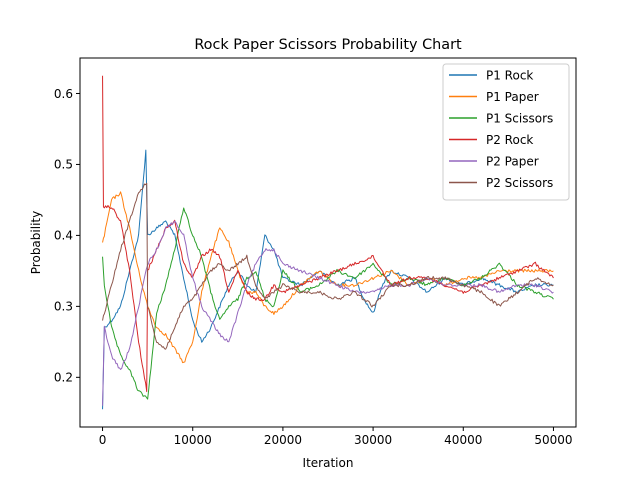  I want to click on x-tick-label: 30000, so click(373, 440).